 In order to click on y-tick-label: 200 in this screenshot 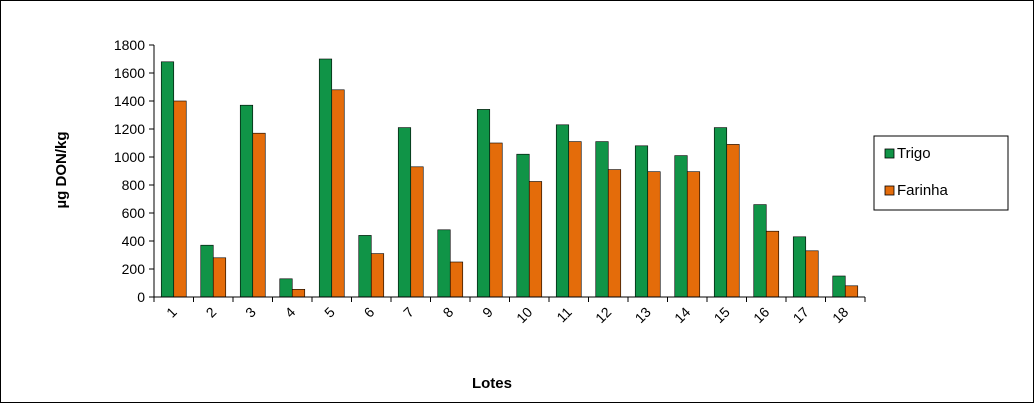, I will do `click(134, 269)`.